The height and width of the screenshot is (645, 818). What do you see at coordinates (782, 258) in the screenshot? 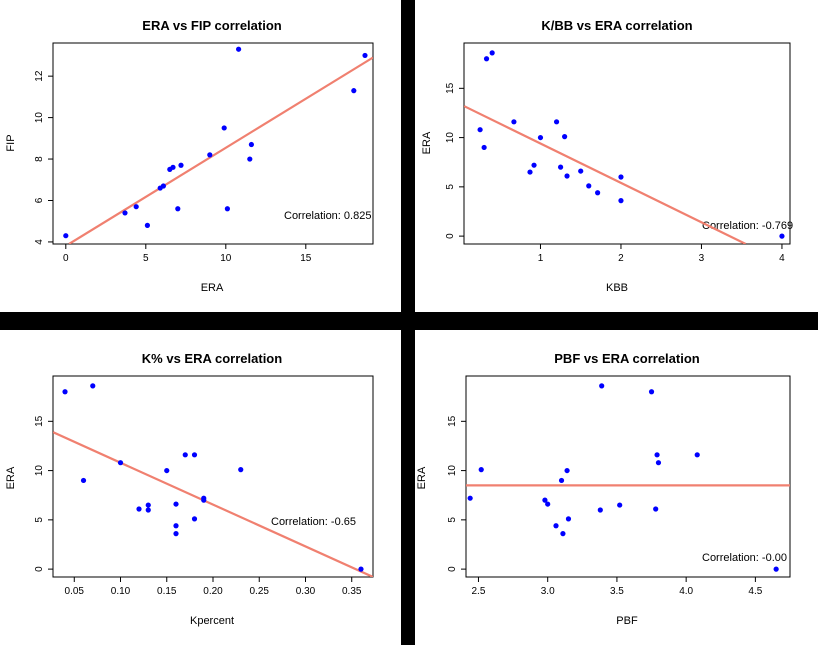
I see `x-tick-label: 4` at bounding box center [782, 258].